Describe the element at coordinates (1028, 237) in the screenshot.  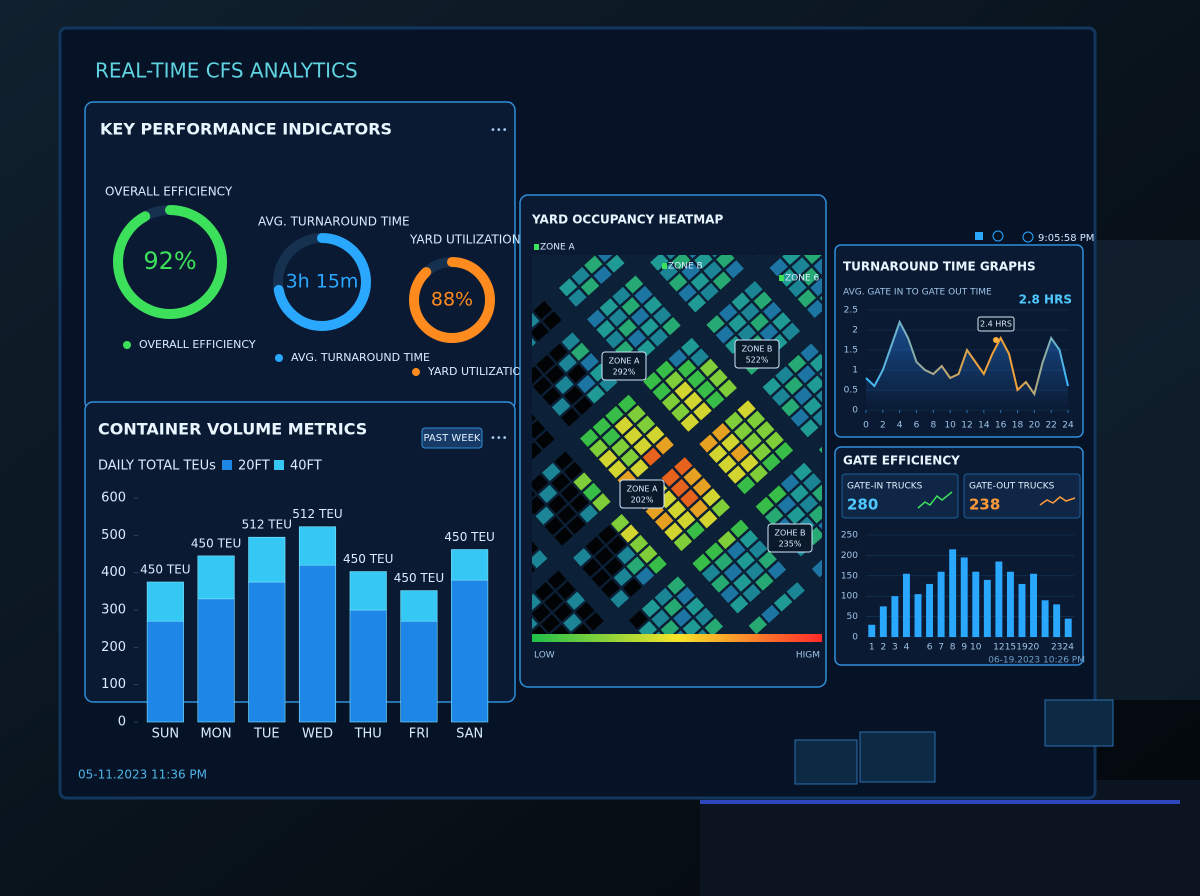
I see `clock-icon` at that location.